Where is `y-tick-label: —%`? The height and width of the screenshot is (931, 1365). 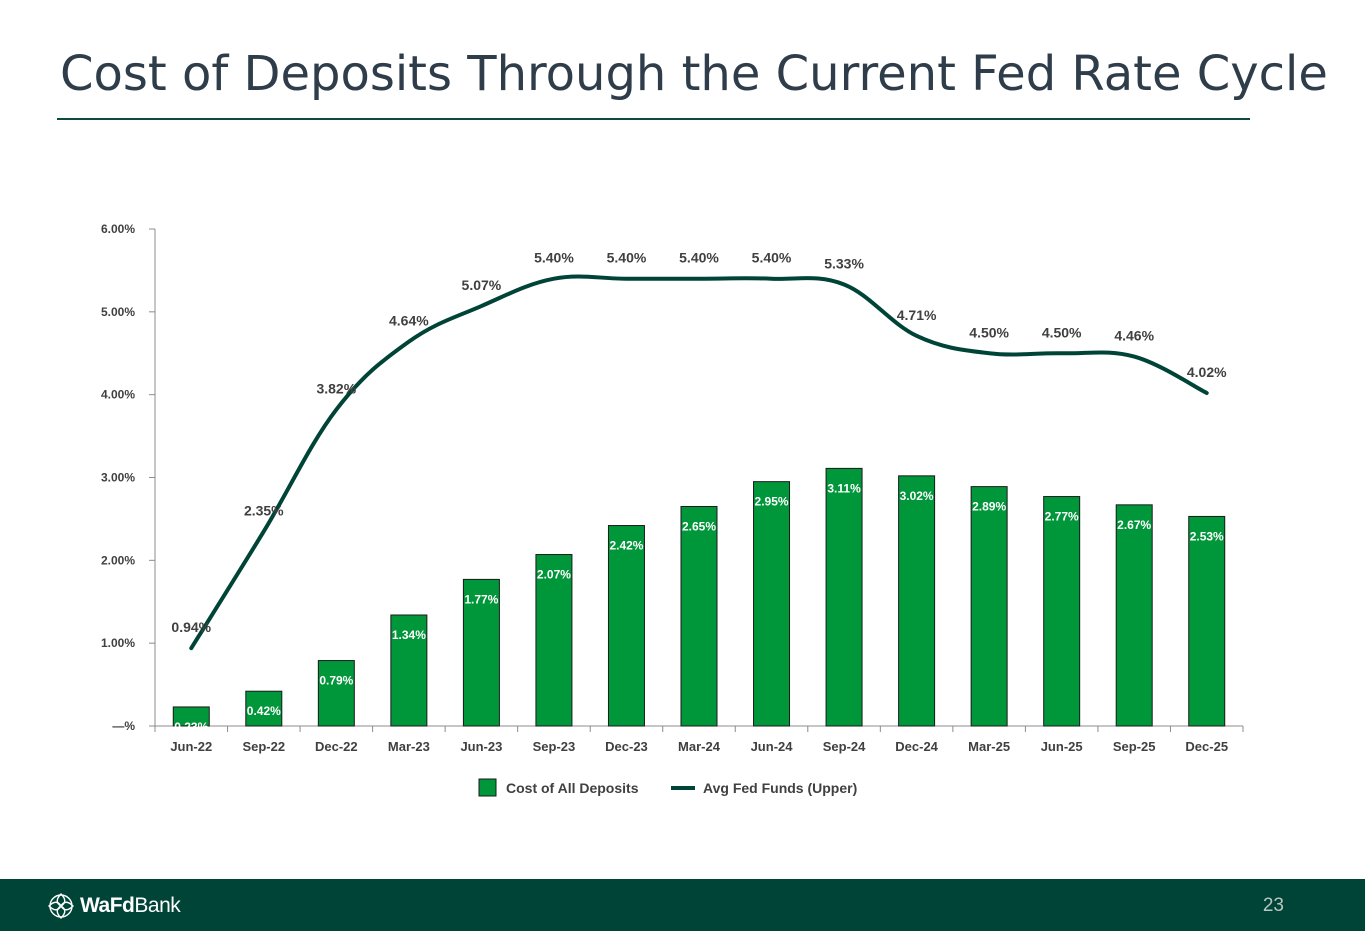
y-tick-label: —% is located at coordinates (123, 726).